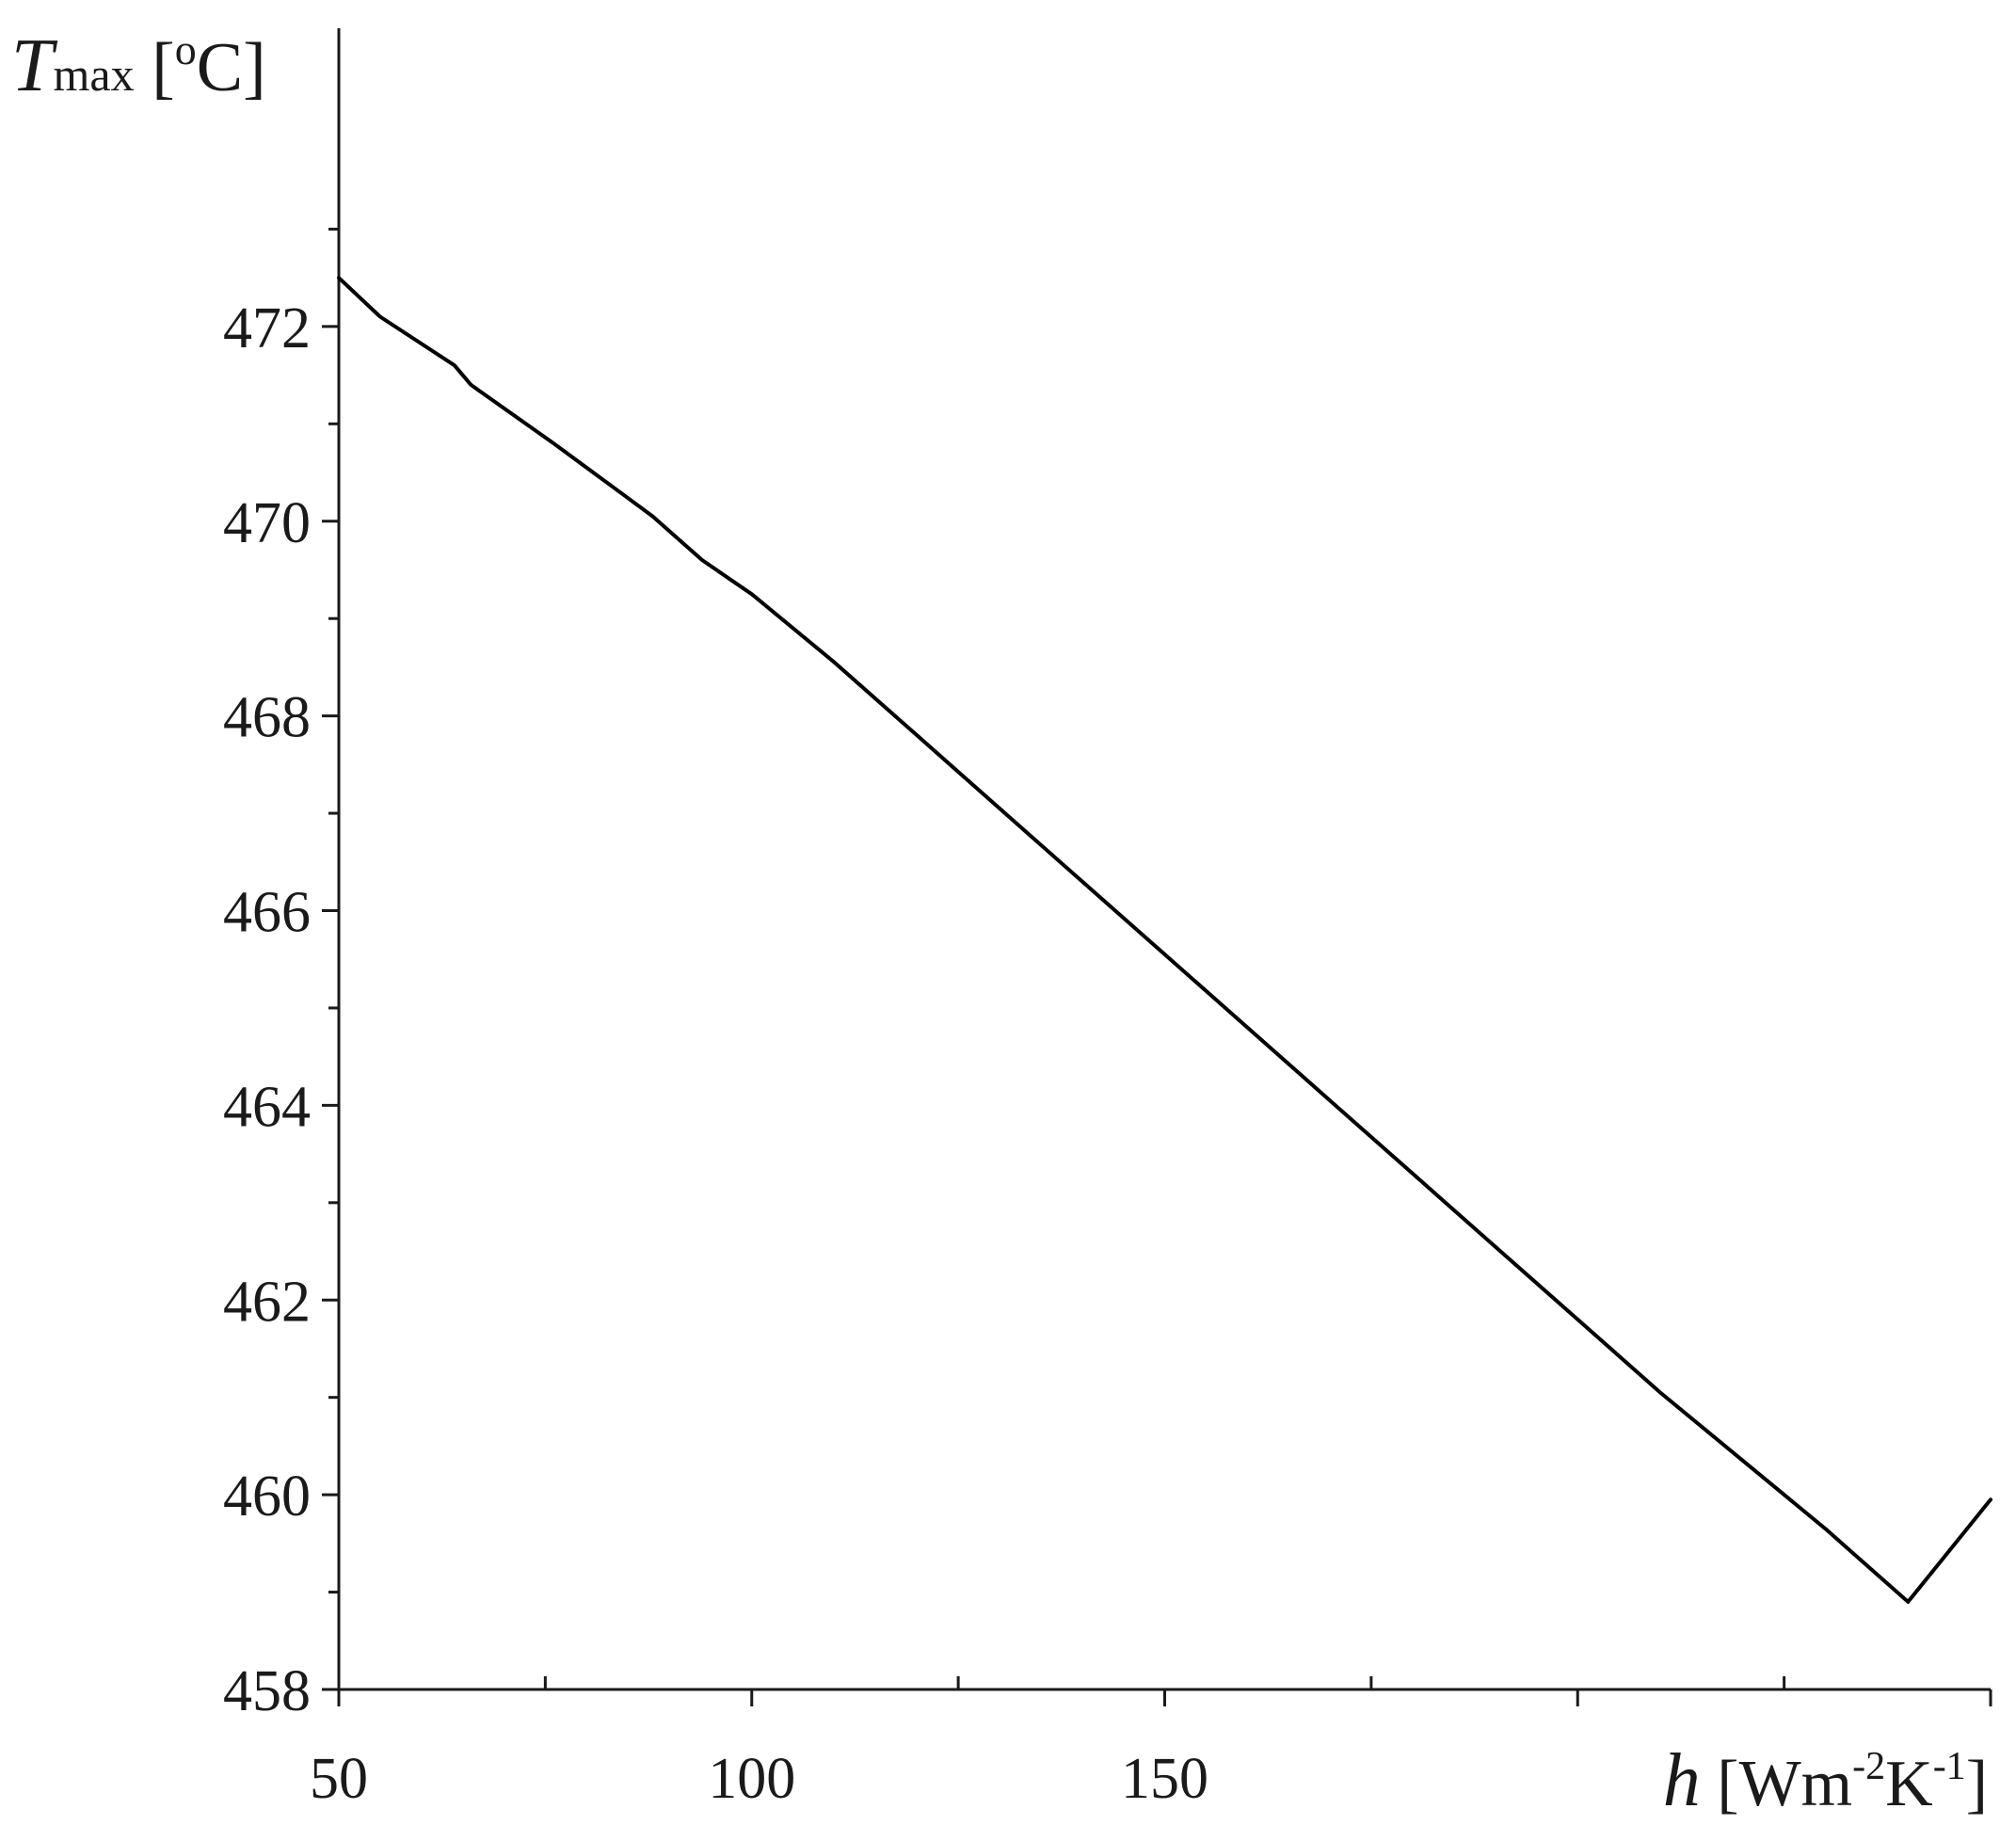  I want to click on y-tick-label: 470, so click(267, 523).